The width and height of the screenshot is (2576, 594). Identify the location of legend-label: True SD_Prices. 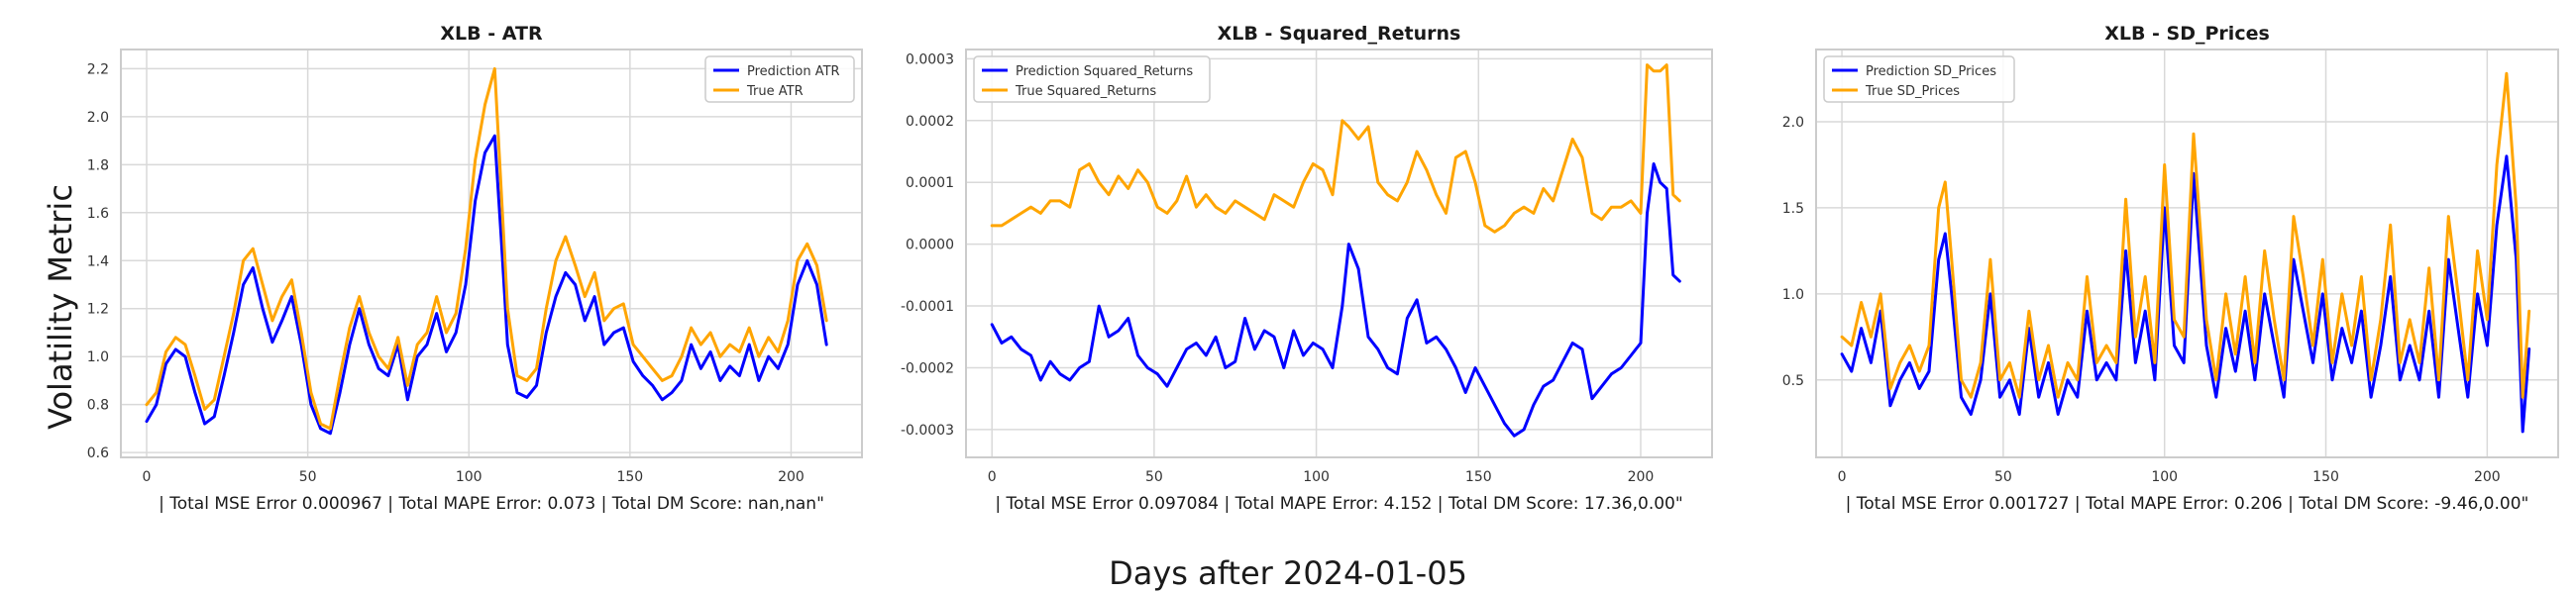
(1913, 92).